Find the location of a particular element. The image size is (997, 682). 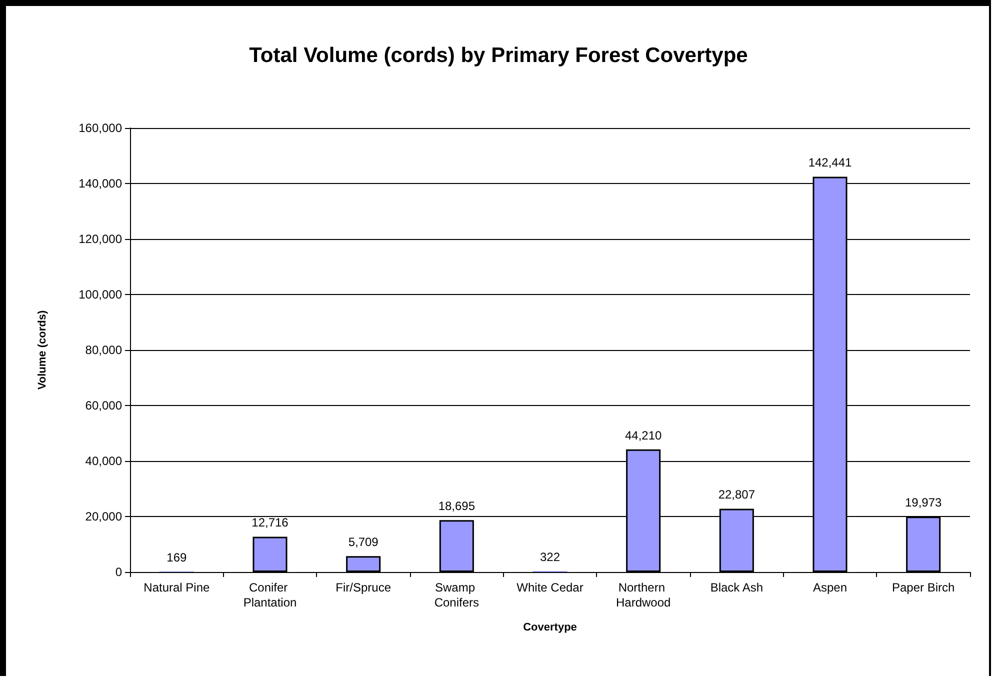

y-tick-label: 0 is located at coordinates (118, 572).